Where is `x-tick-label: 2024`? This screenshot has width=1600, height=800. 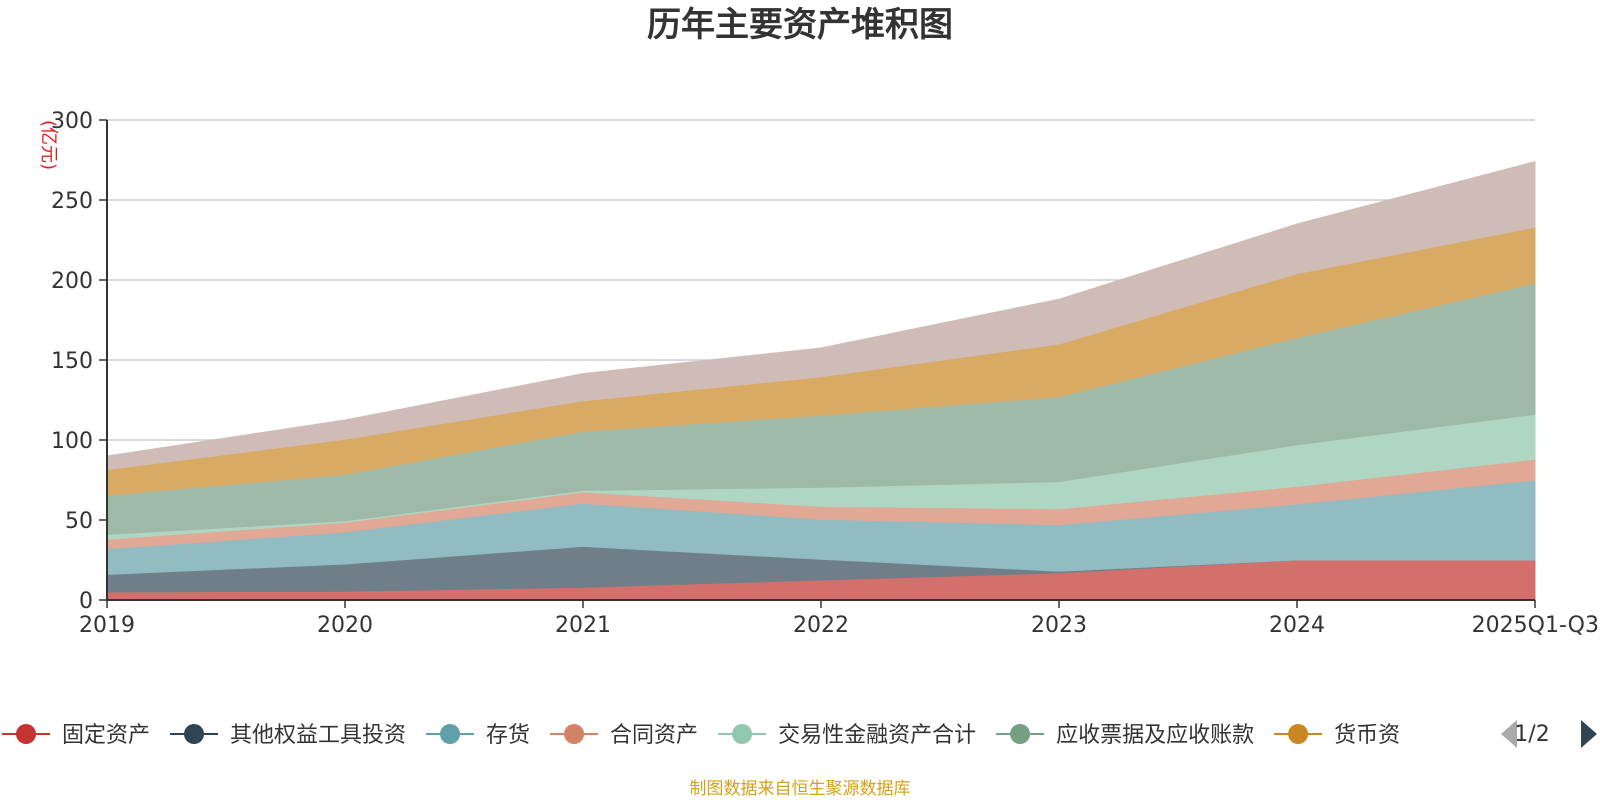
x-tick-label: 2024 is located at coordinates (1297, 625).